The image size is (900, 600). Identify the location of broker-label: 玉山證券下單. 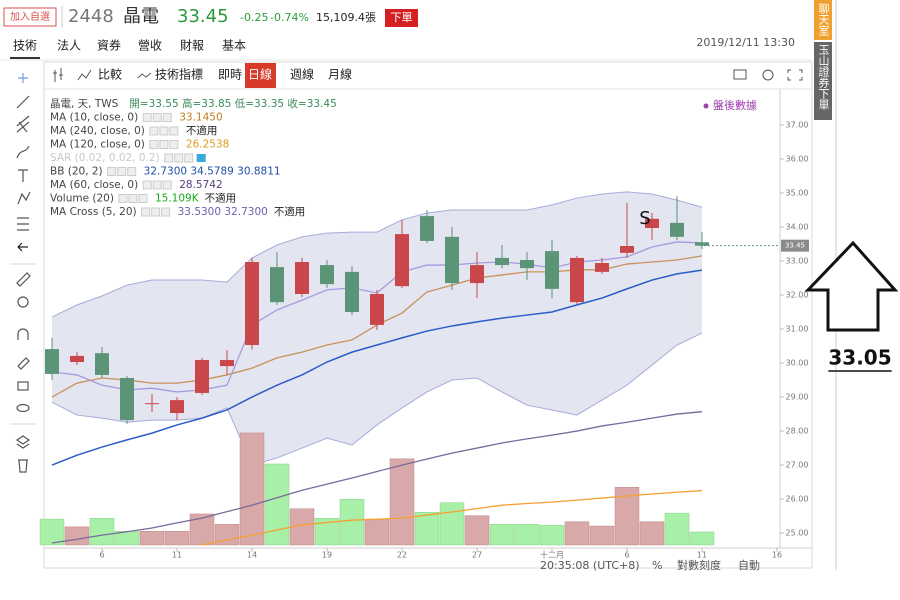
(823, 77).